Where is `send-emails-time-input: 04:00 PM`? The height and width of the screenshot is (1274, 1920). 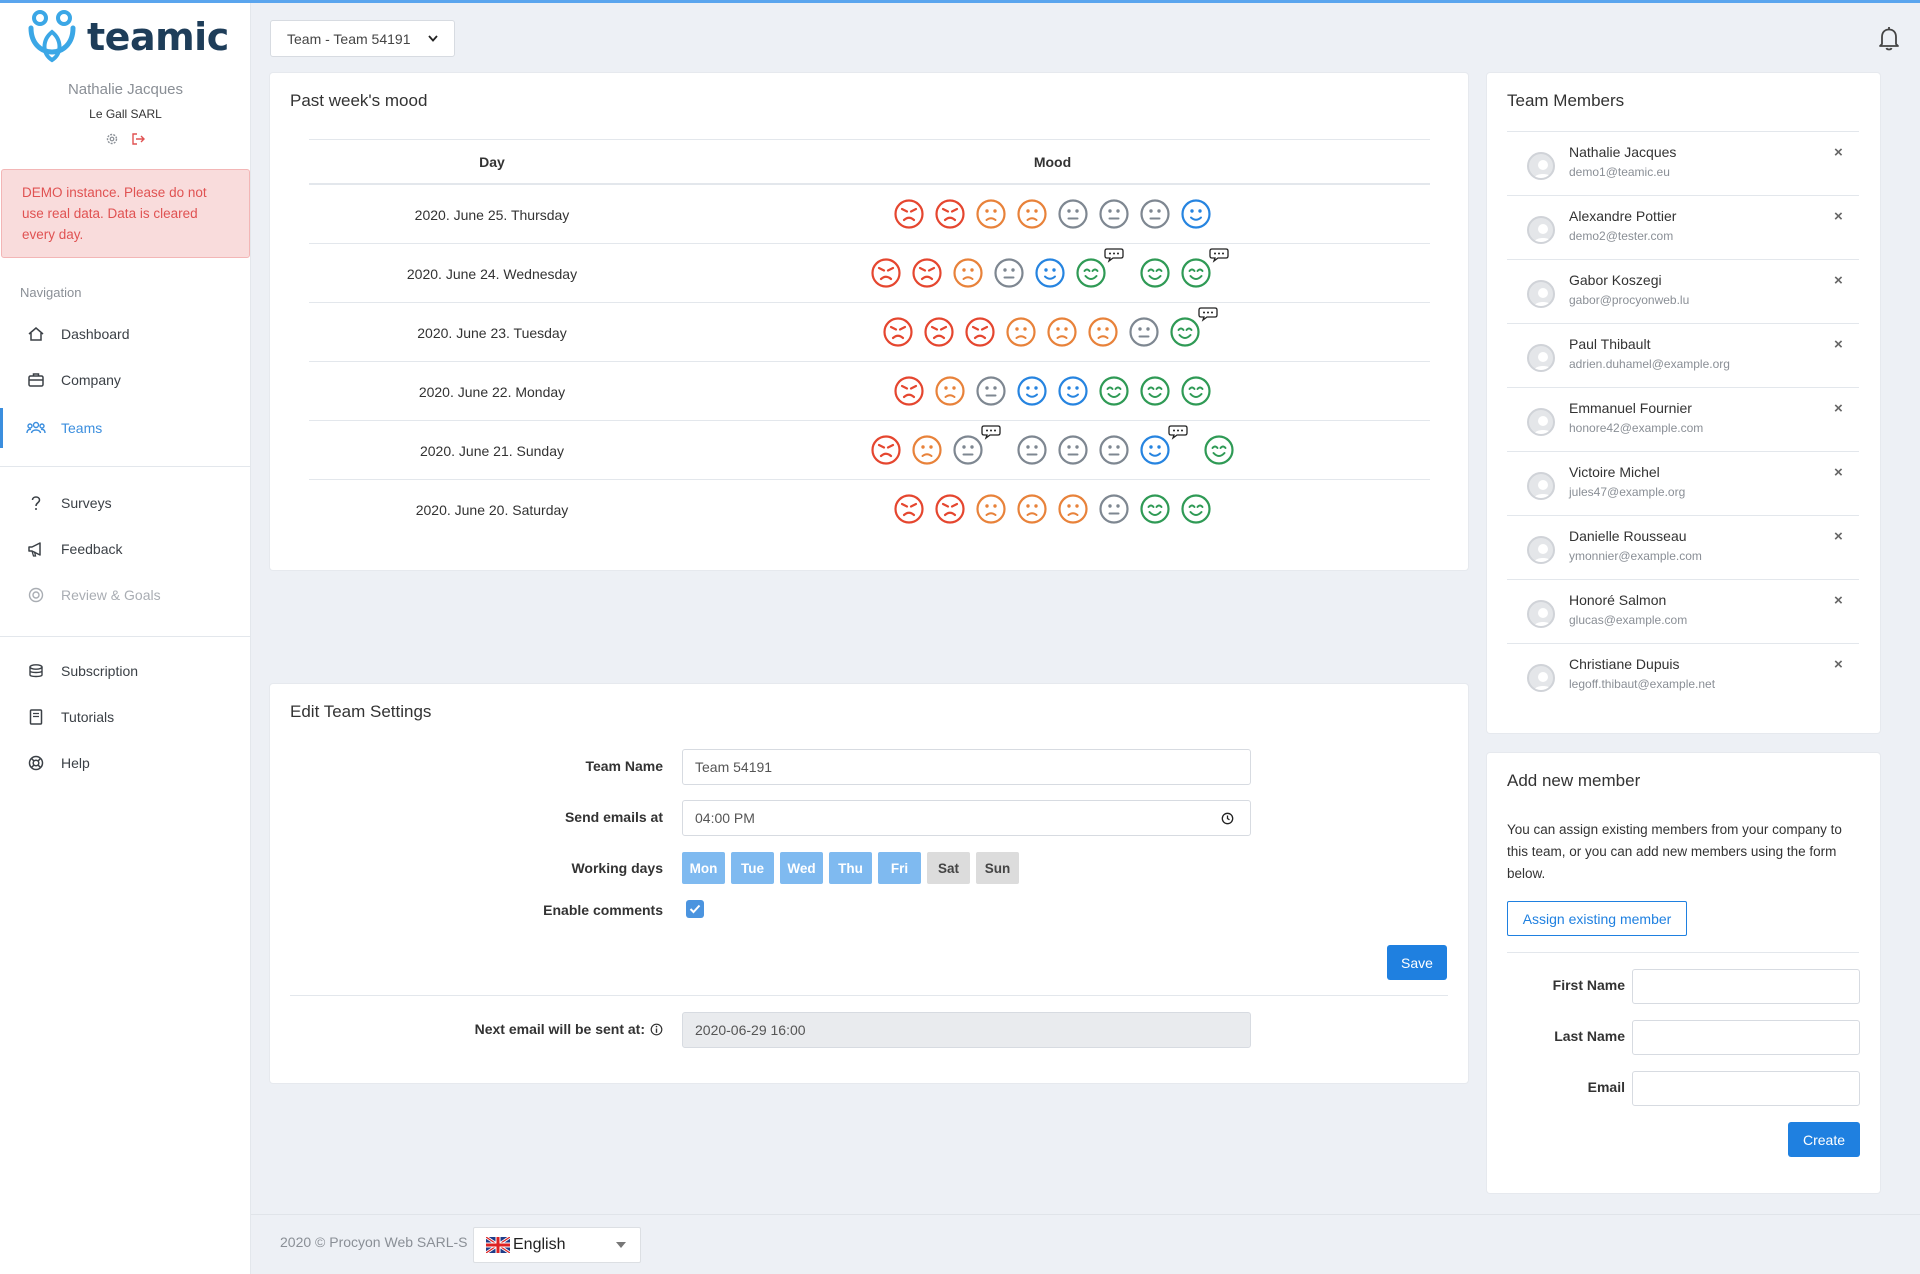
send-emails-time-input: 04:00 PM is located at coordinates (966, 818).